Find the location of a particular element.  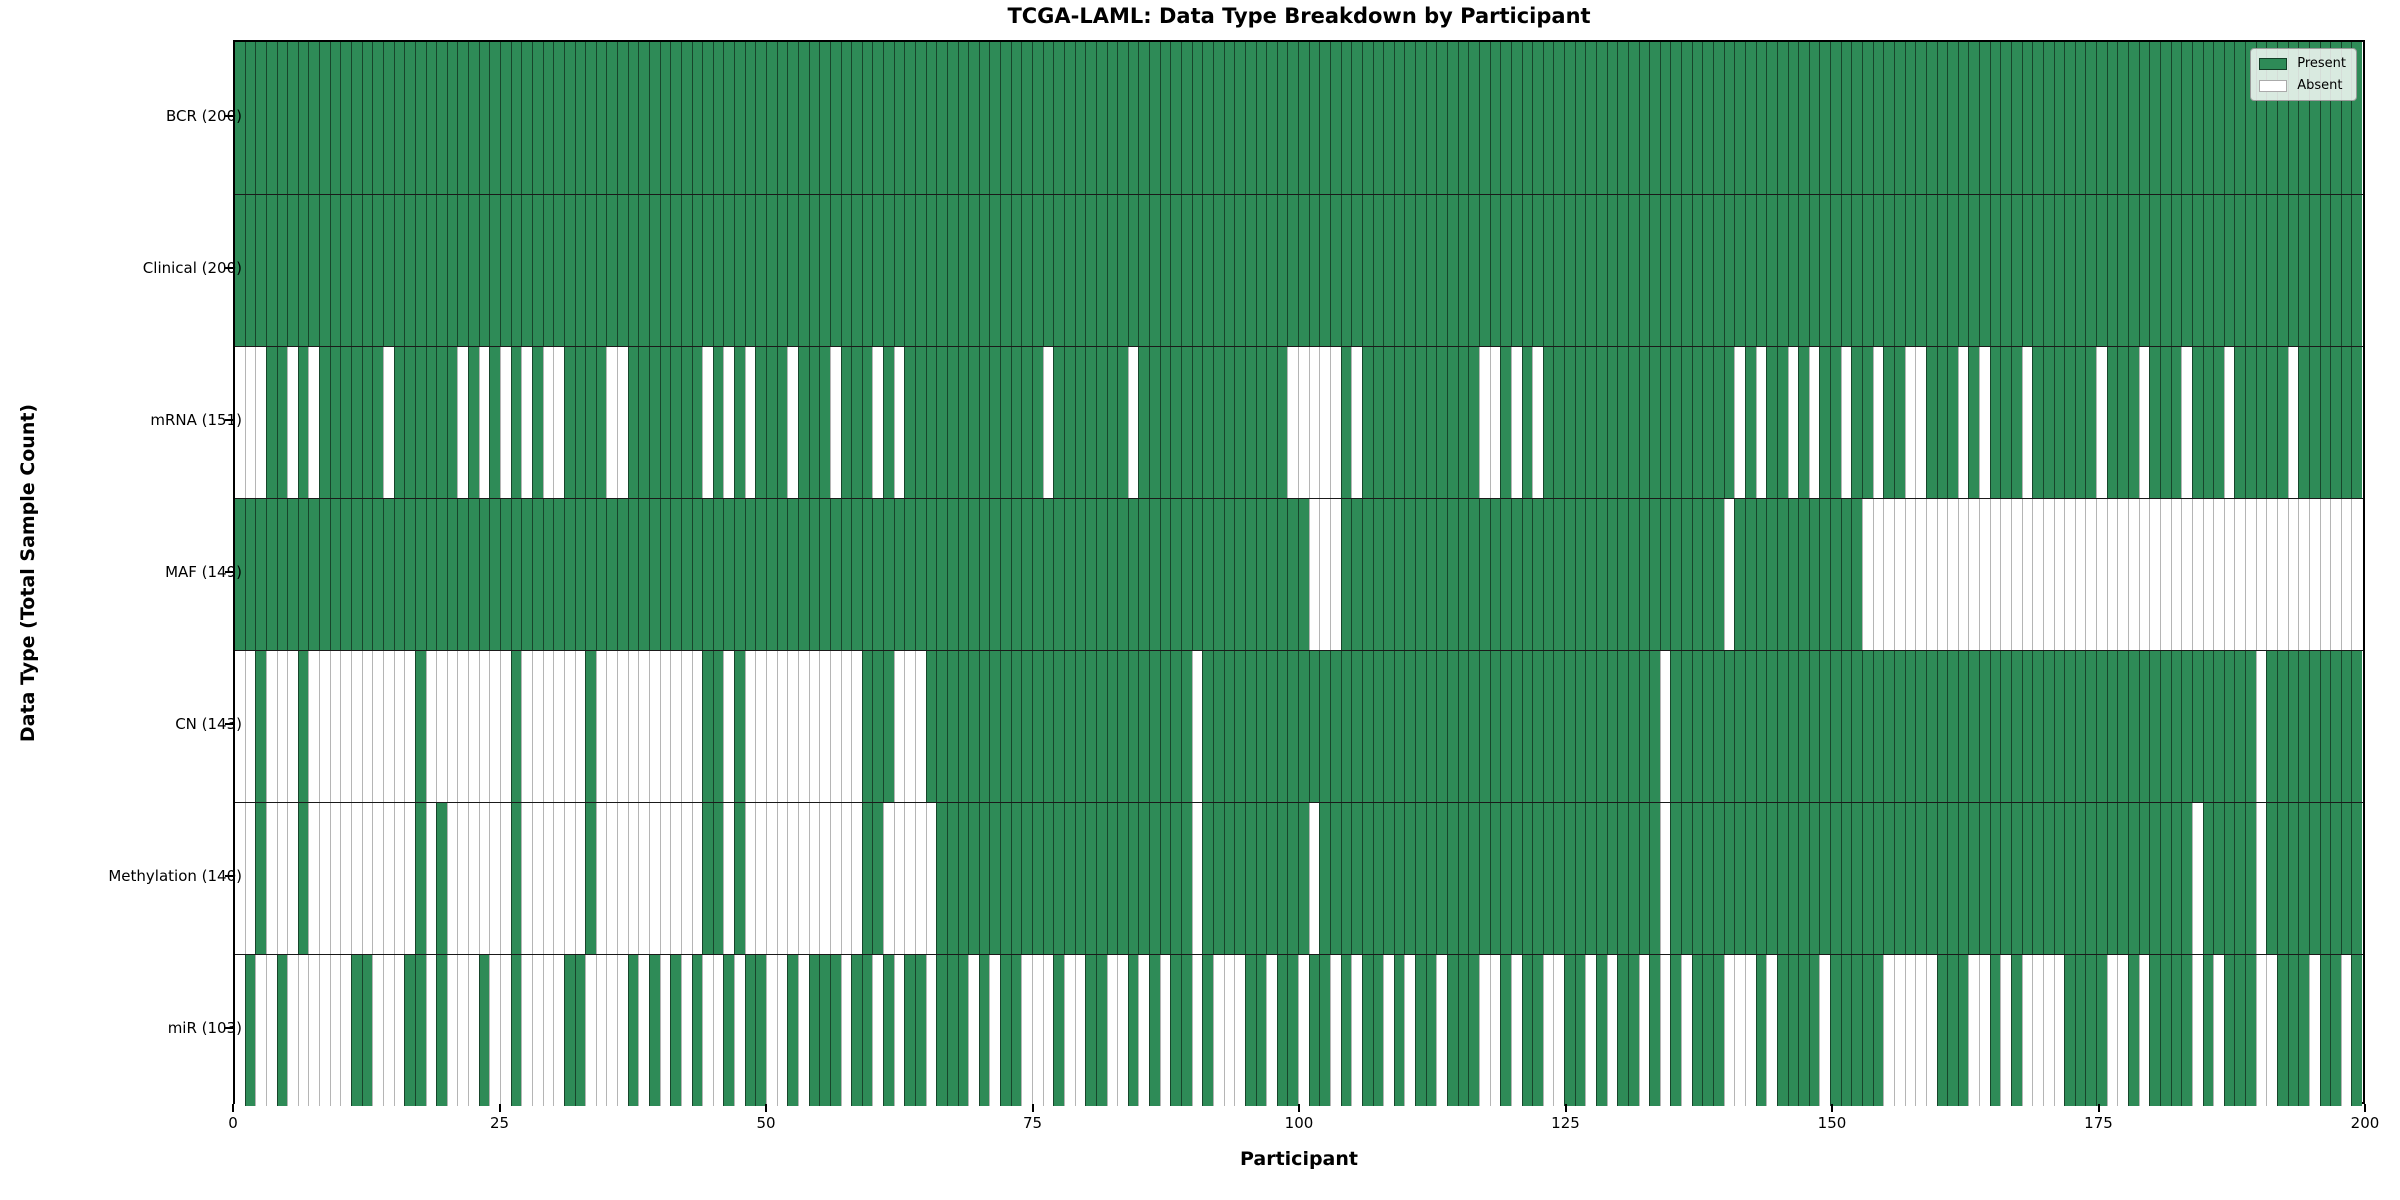

cell-Methylation-p187 is located at coordinates (2229, 878).